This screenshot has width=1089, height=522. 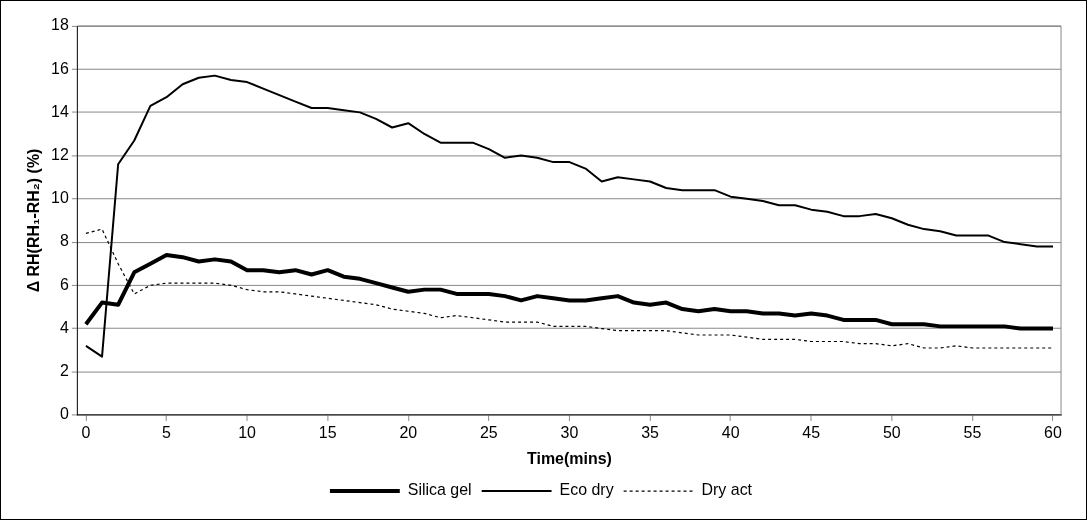 What do you see at coordinates (64, 327) in the screenshot?
I see `y-tick-label: 4` at bounding box center [64, 327].